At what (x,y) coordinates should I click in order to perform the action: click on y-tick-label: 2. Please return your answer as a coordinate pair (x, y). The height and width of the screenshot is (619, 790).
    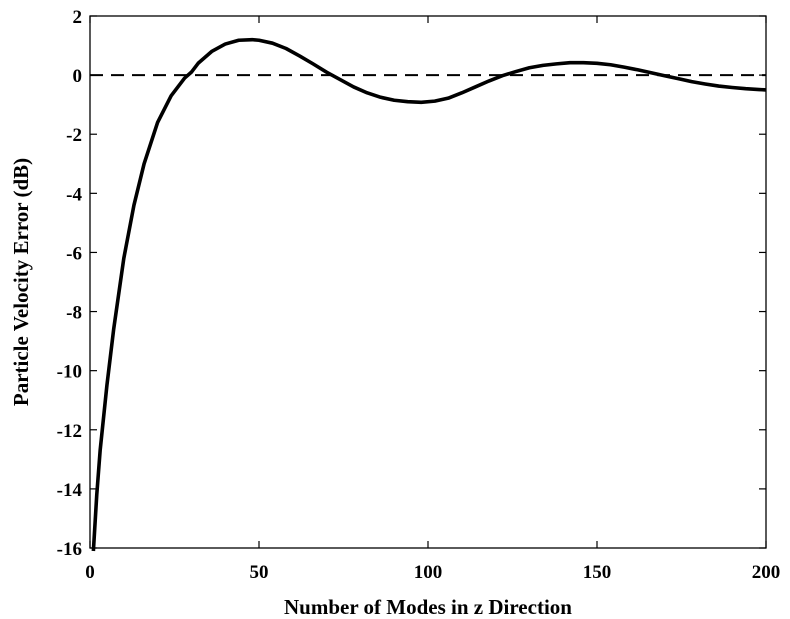
    Looking at the image, I should click on (78, 17).